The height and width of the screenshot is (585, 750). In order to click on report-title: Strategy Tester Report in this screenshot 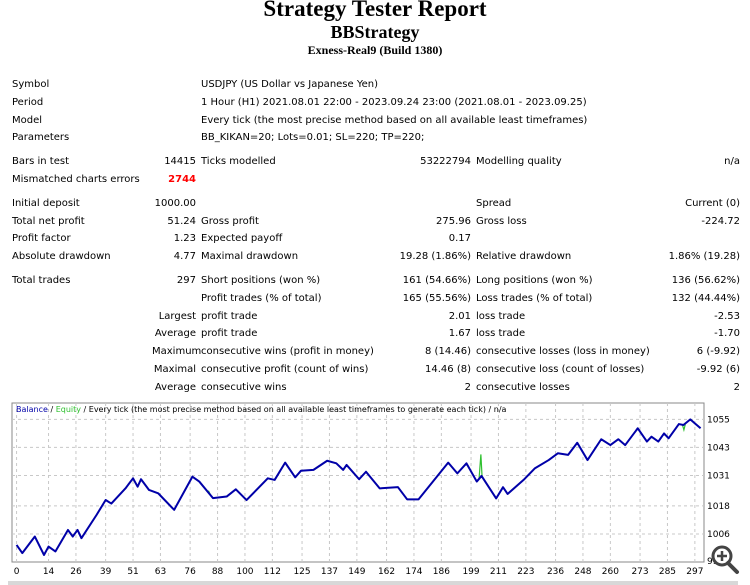, I will do `click(375, 10)`.